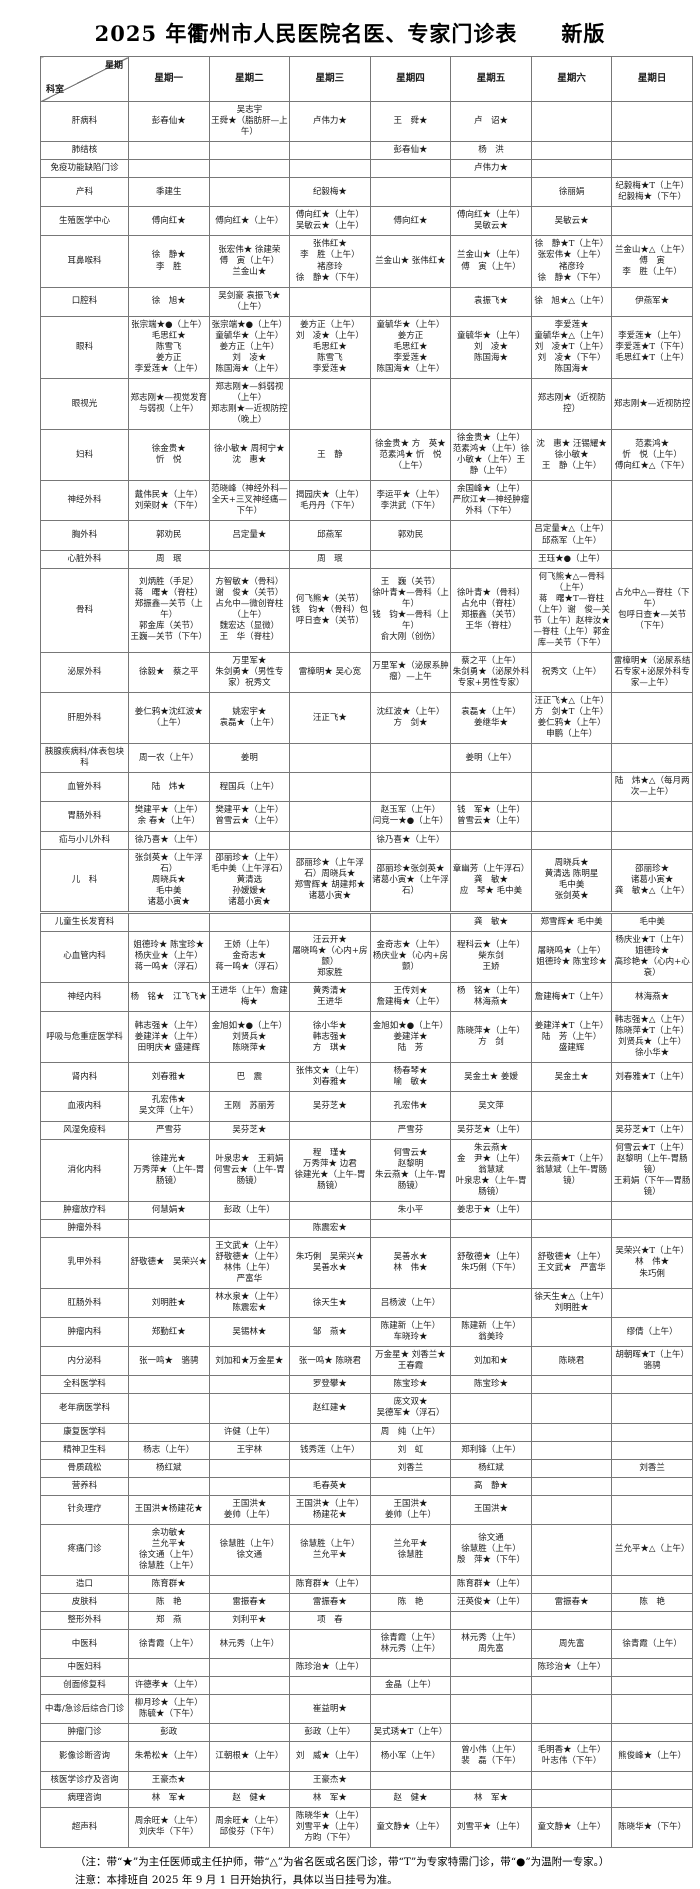 The width and height of the screenshot is (700, 1889). Describe the element at coordinates (249, 1450) in the screenshot. I see `schedule-cell: 王宇林` at that location.